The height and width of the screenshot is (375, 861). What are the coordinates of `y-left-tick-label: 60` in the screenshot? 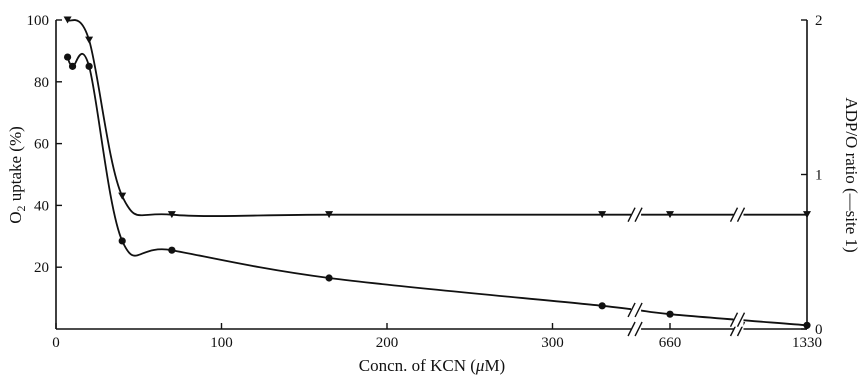 It's located at (41, 145).